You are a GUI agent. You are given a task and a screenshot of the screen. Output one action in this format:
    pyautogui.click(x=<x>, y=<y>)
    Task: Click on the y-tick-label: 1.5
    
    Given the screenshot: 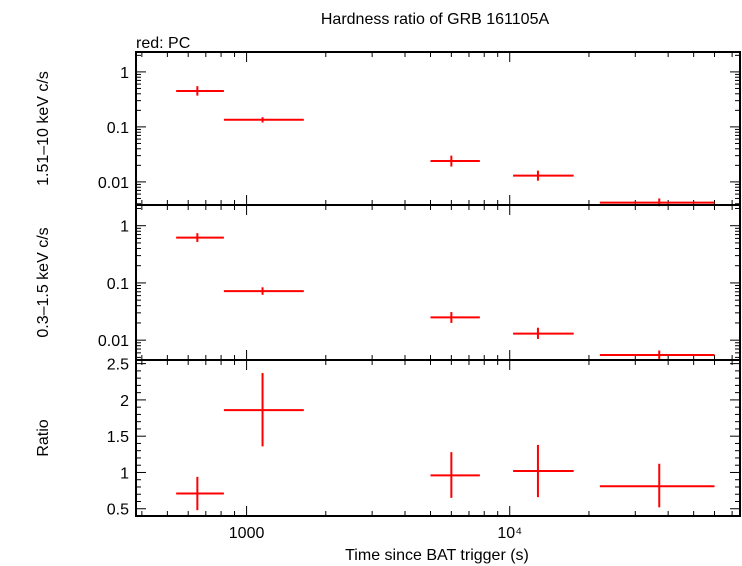 What is the action you would take?
    pyautogui.click(x=118, y=437)
    